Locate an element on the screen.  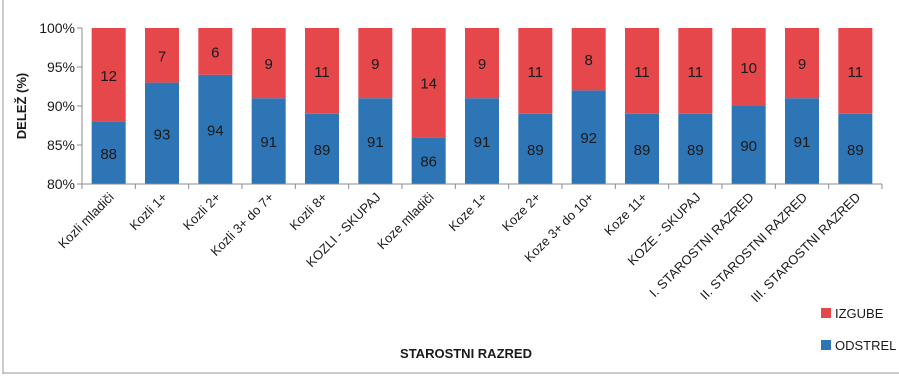
data-label-odstrel: 88 is located at coordinates (108, 154).